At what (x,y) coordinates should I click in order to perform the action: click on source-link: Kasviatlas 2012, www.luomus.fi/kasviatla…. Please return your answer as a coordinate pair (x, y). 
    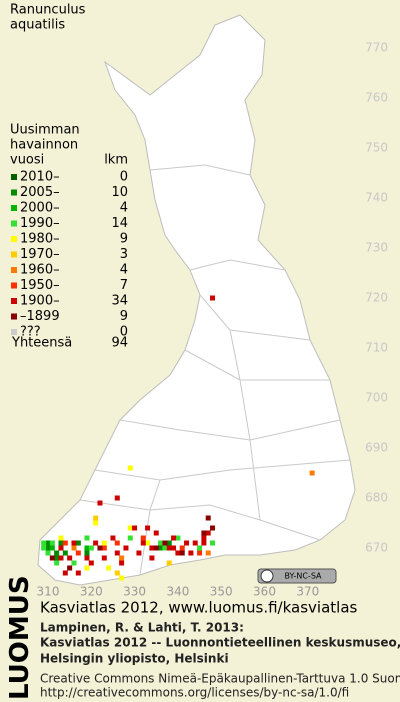
    Looking at the image, I should click on (199, 608).